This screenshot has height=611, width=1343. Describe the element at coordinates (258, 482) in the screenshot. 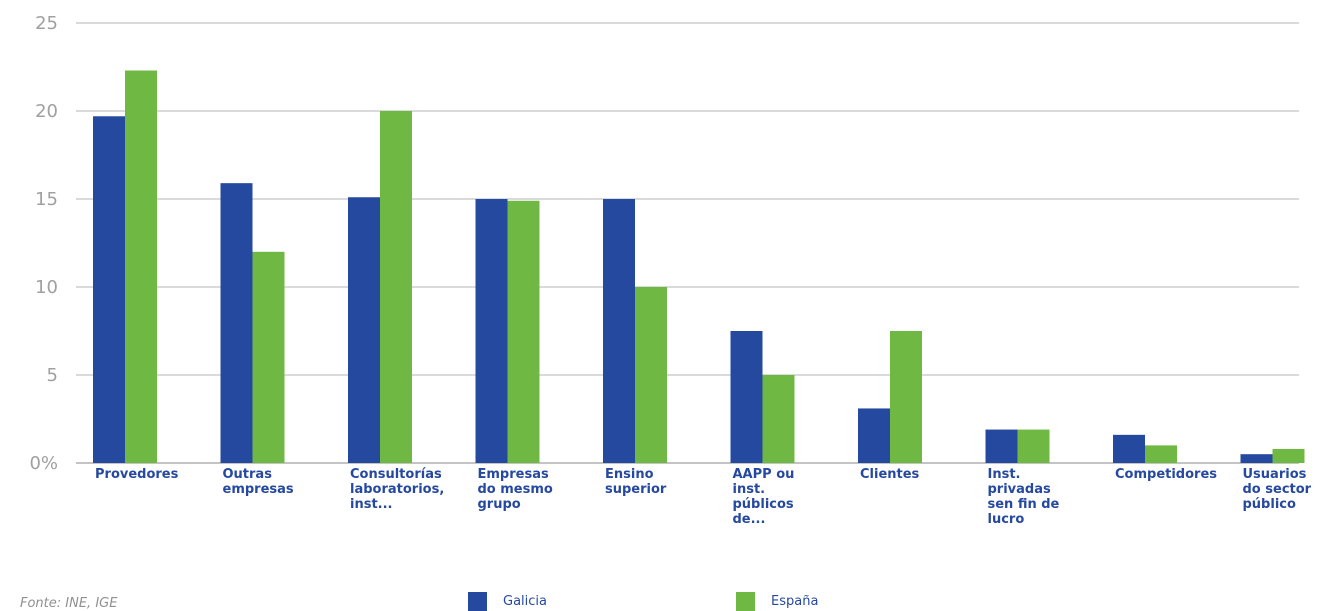

I see `x-category-label: Outras empresas` at that location.